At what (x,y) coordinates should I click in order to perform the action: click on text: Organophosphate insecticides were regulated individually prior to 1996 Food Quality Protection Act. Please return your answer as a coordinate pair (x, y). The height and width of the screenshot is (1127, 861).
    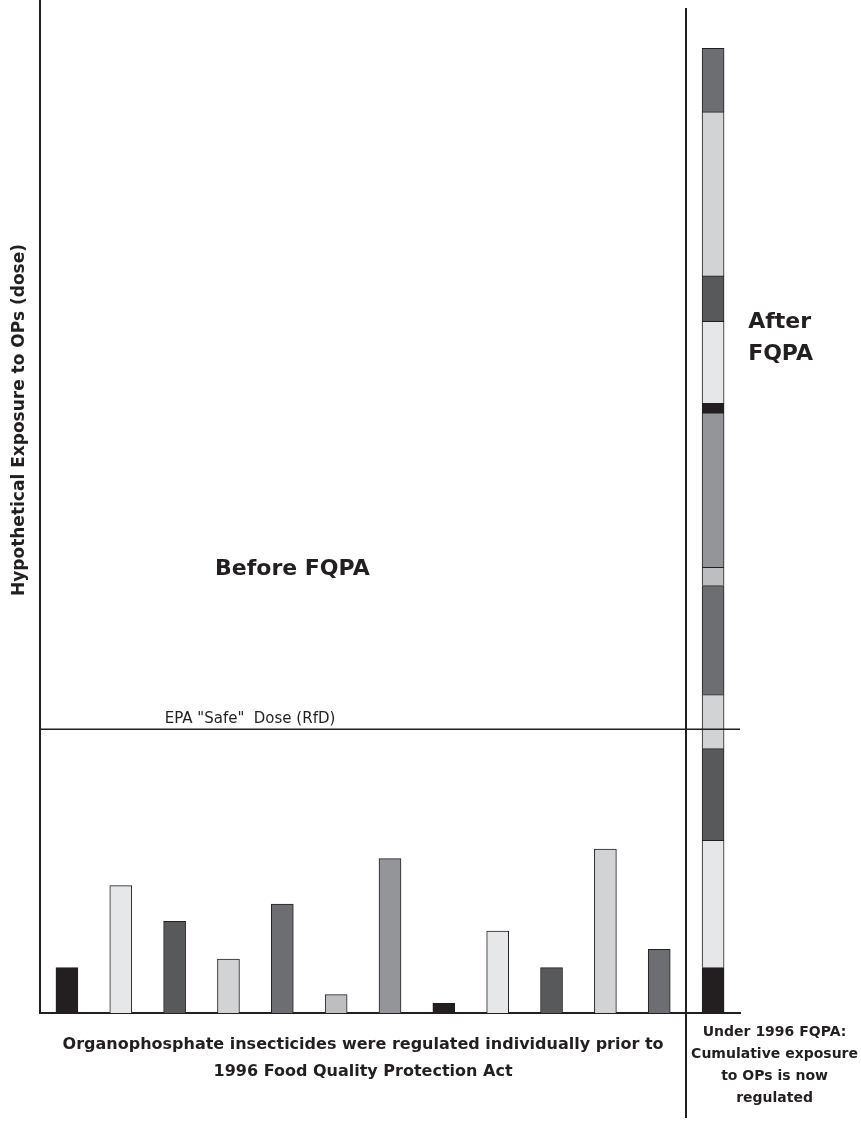
    Looking at the image, I should click on (363, 1057).